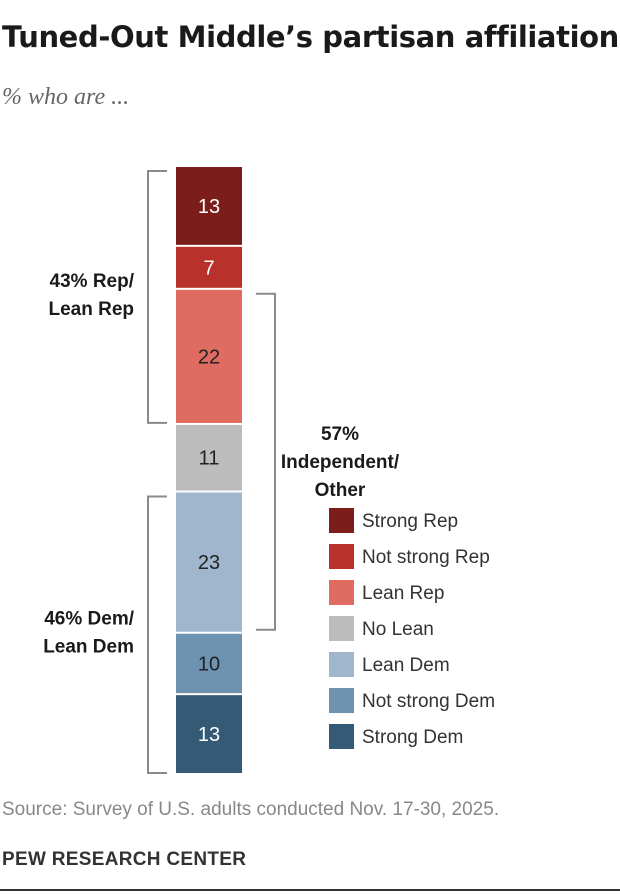 This screenshot has width=620, height=894. What do you see at coordinates (107, 297) in the screenshot?
I see `bracket-1: 43% Rep/Lean Rep` at bounding box center [107, 297].